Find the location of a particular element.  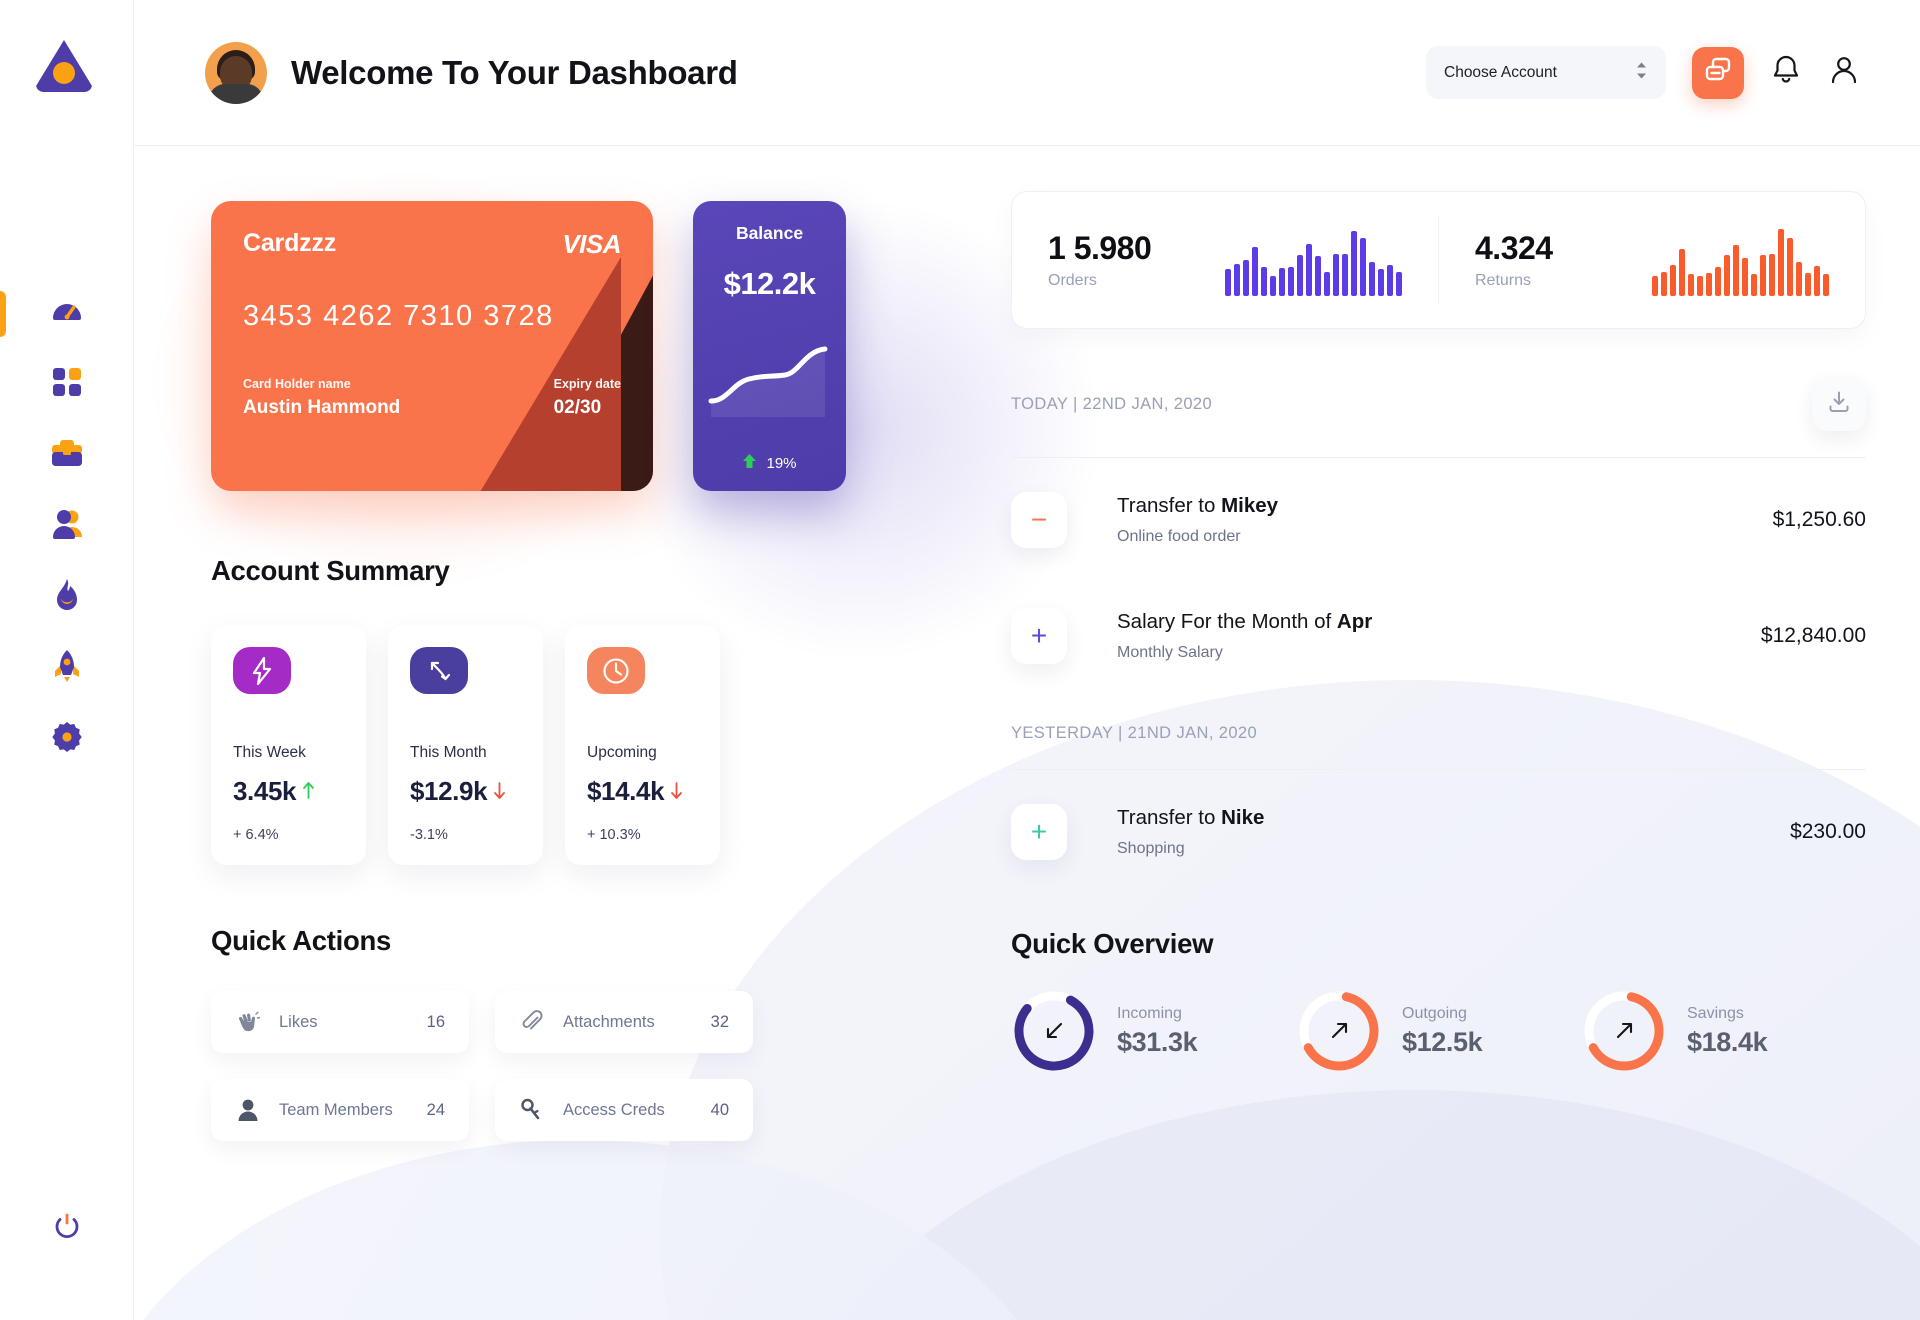

summary-value-row: $12.9k is located at coordinates (465, 791).